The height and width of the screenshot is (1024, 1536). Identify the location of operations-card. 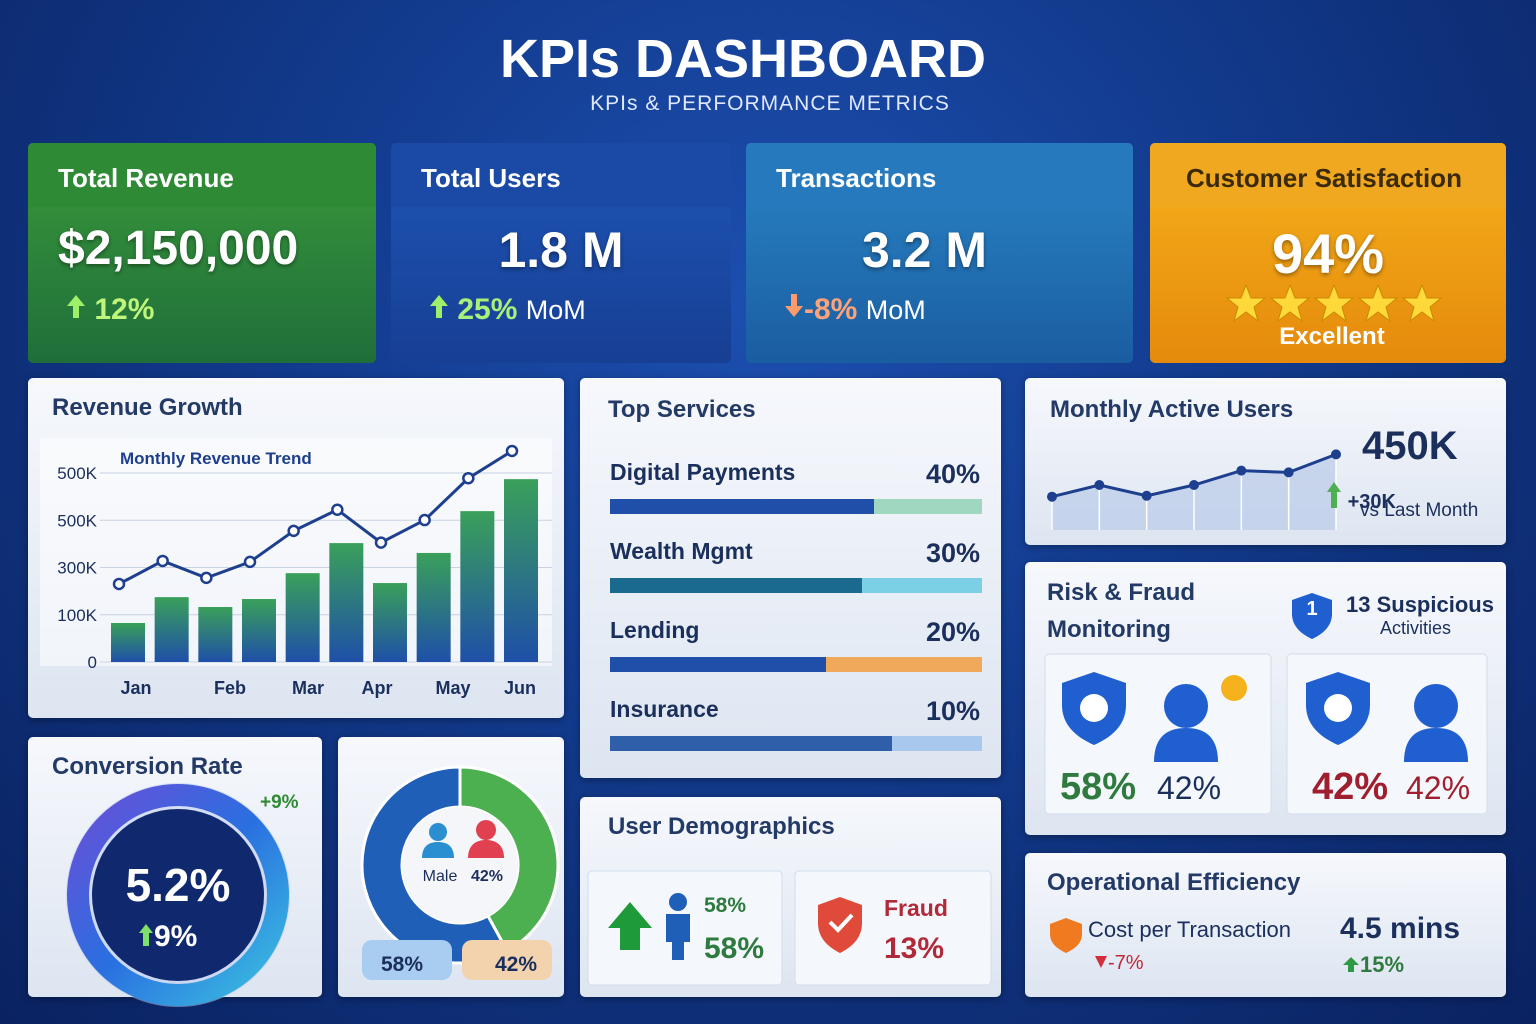
(1265, 925).